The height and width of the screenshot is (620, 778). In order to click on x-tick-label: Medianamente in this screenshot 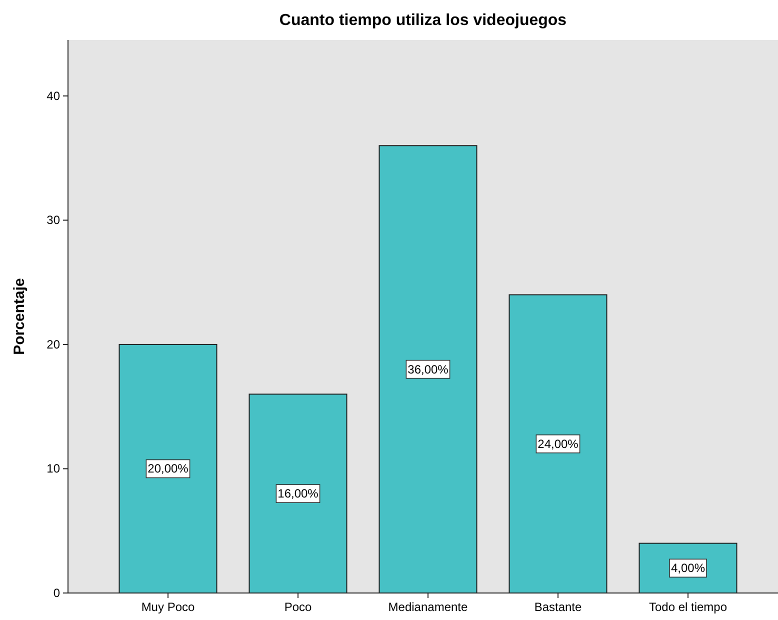, I will do `click(428, 607)`.